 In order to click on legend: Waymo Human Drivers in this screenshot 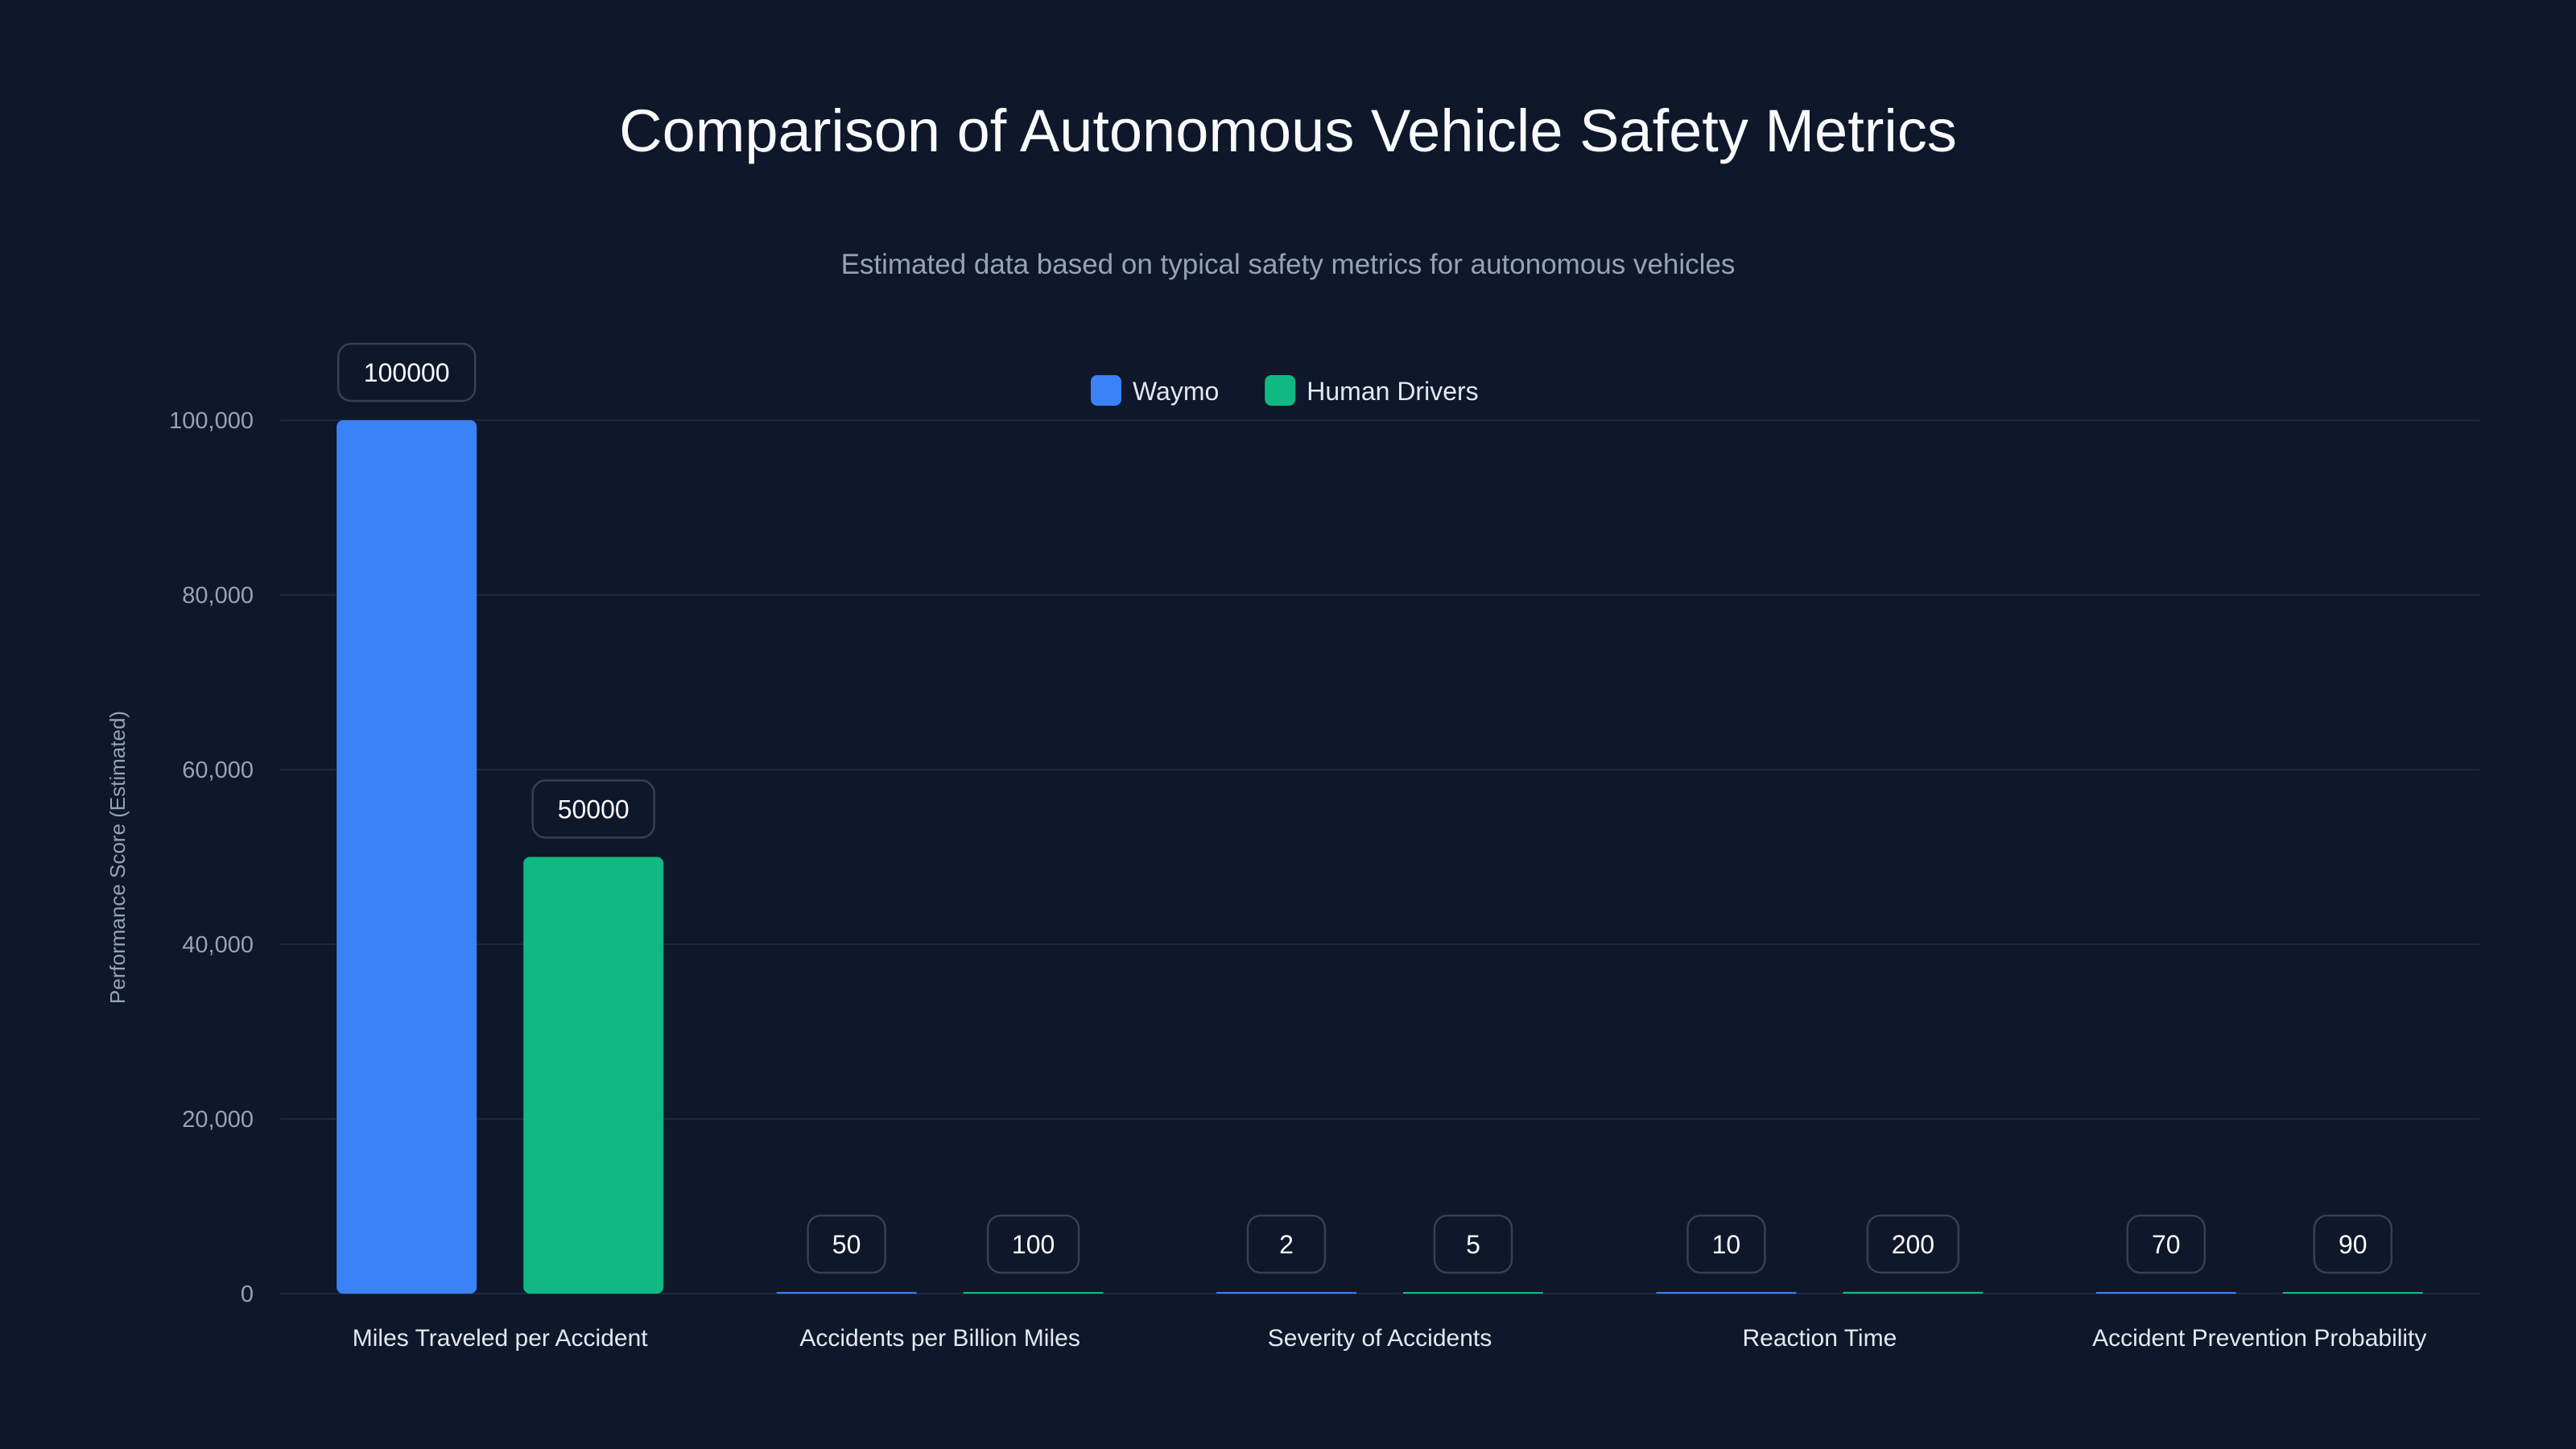, I will do `click(1285, 390)`.